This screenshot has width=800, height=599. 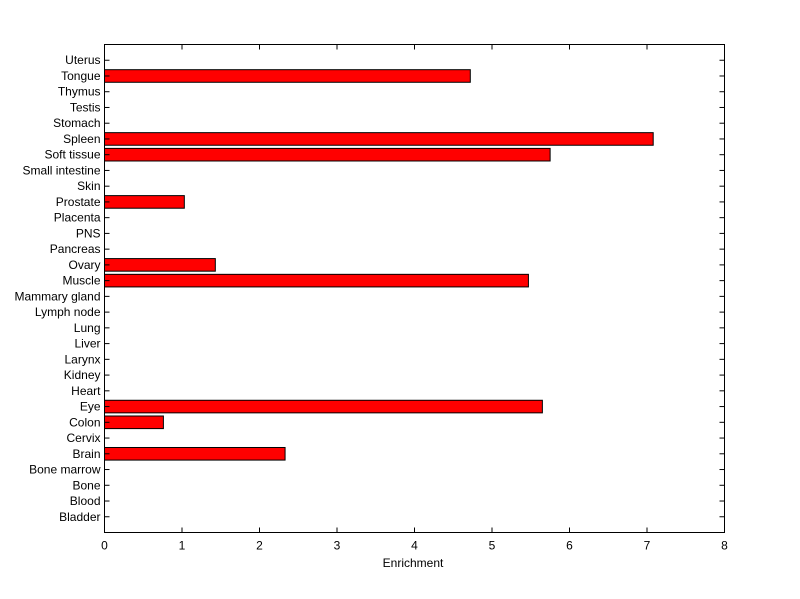 I want to click on x-tick-label: 4, so click(x=414, y=546).